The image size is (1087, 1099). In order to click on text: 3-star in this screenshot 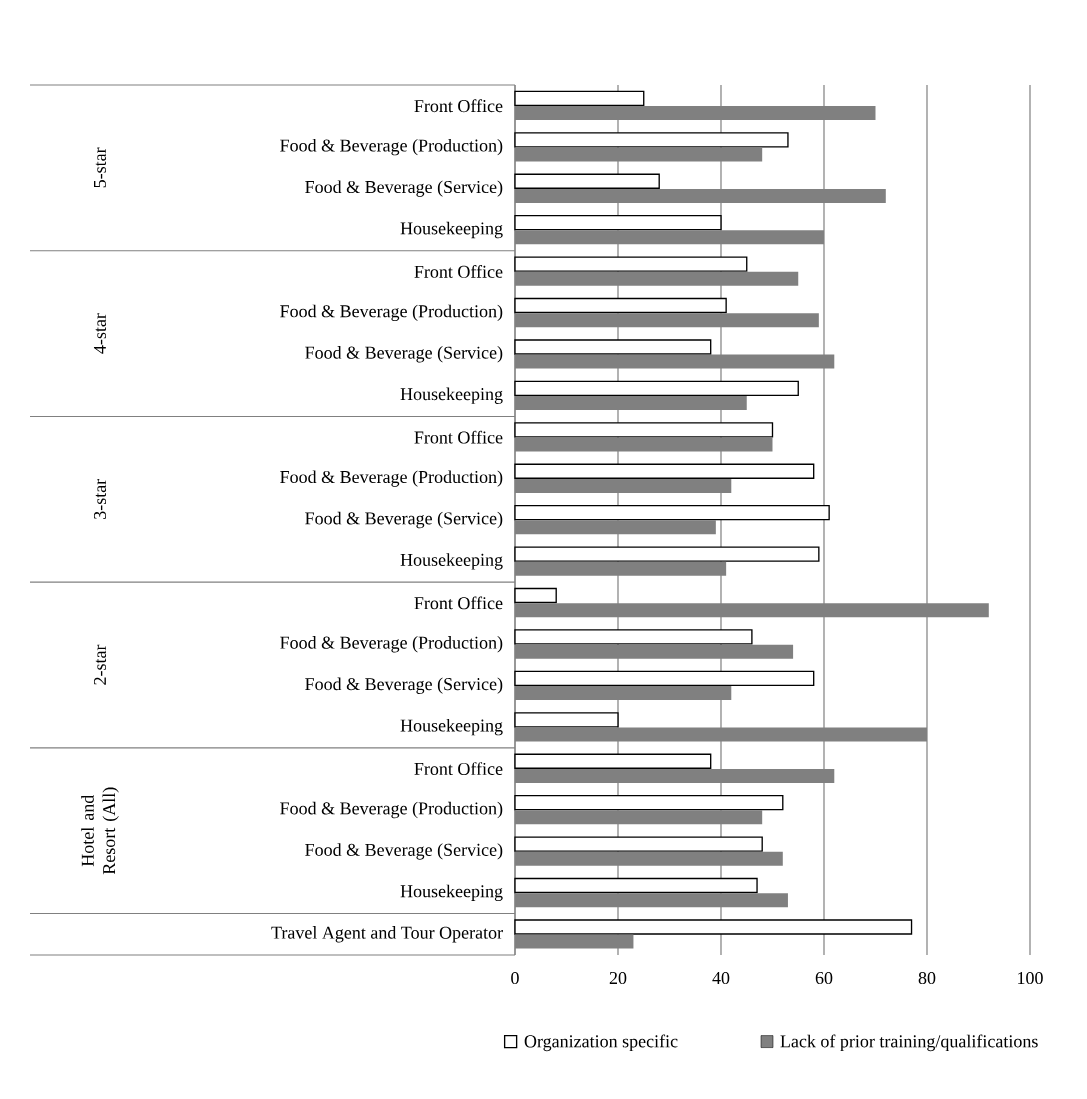, I will do `click(100, 498)`.